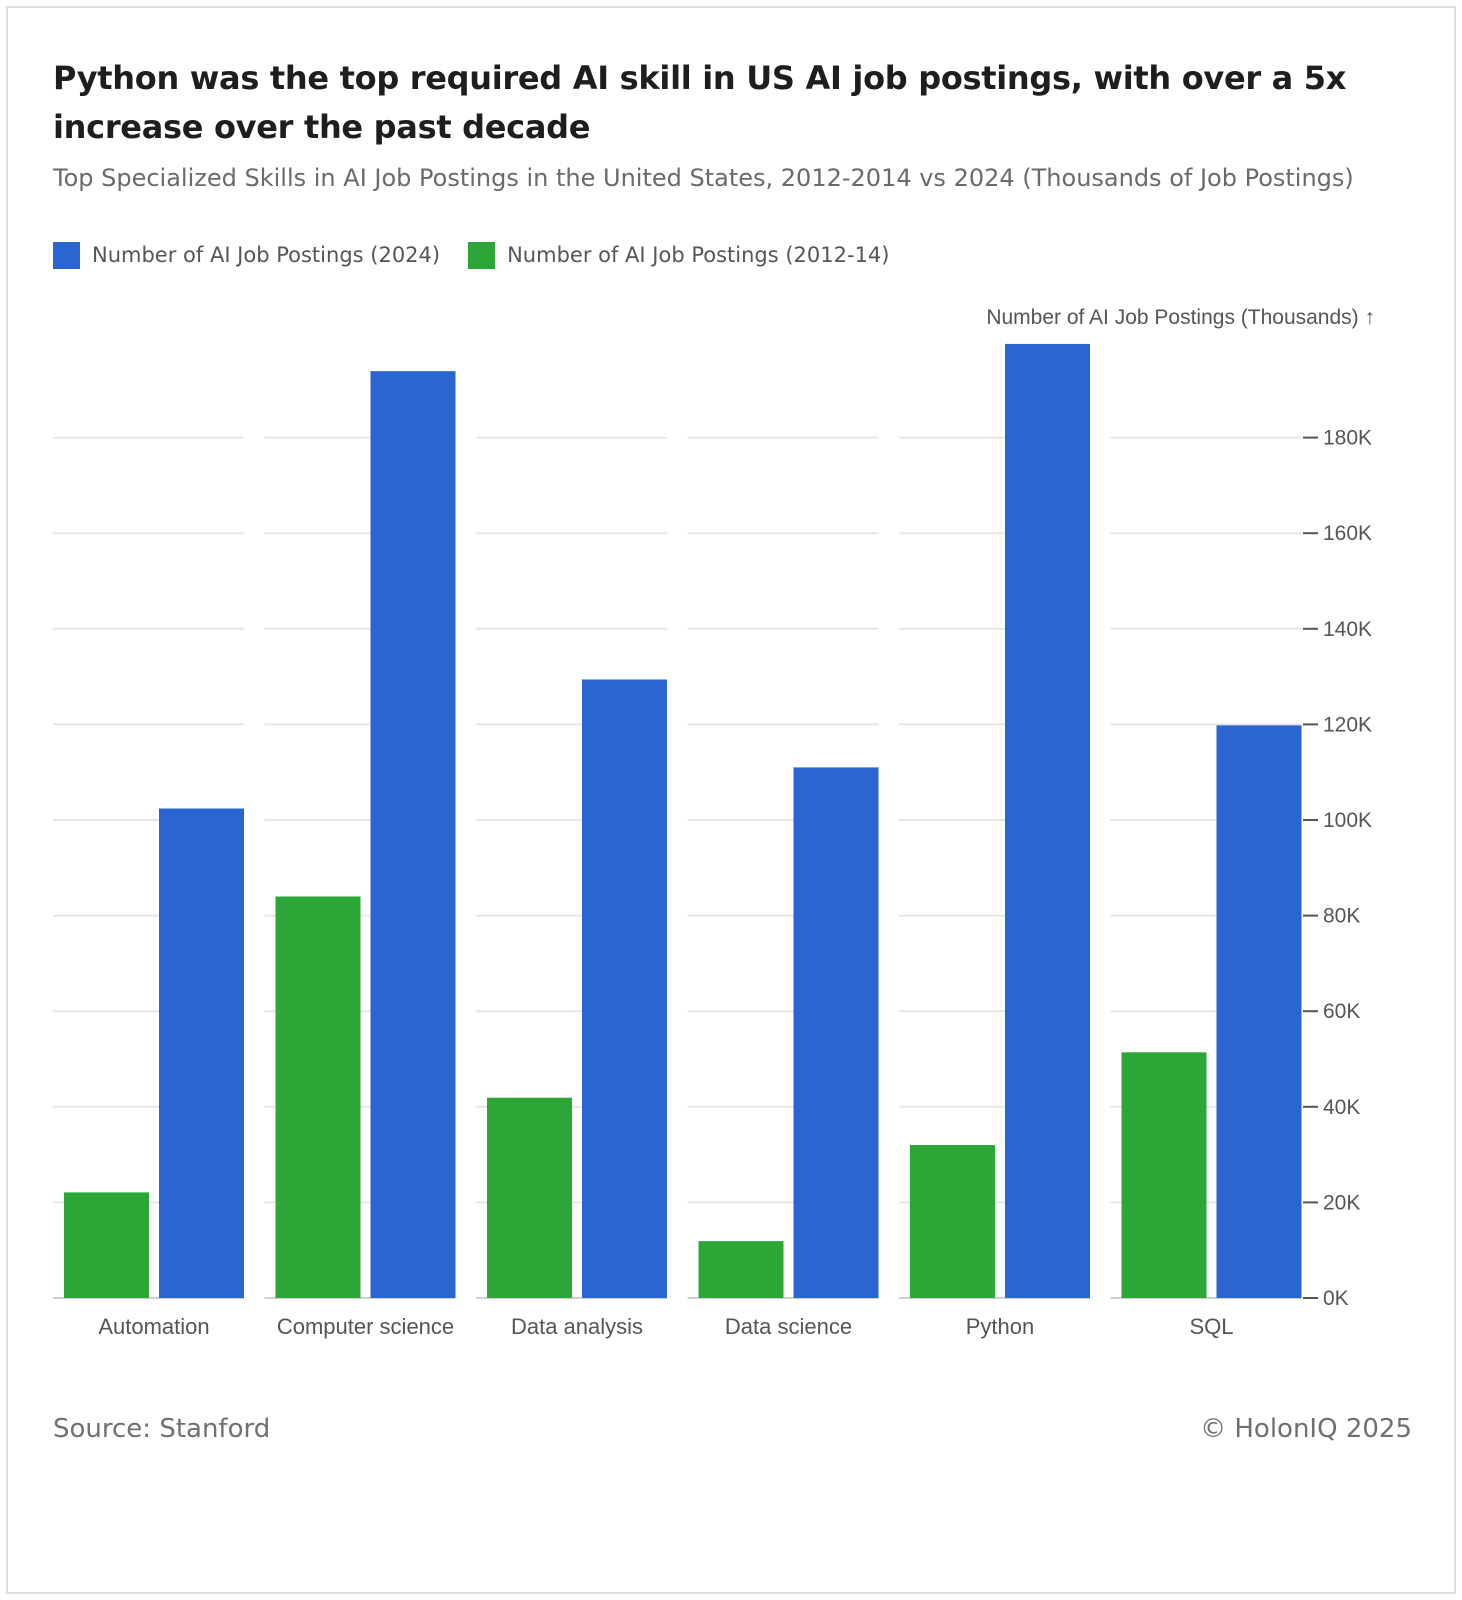 Image resolution: width=1462 pixels, height=1600 pixels. I want to click on y-tick-label: 160K, so click(1347, 533).